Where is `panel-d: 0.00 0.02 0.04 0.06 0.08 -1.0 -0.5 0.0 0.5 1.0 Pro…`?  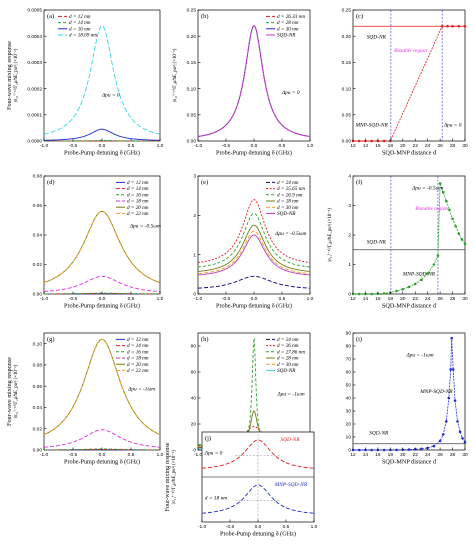
panel-d: 0.00 0.02 0.04 0.06 0.08 -1.0 -0.5 0.0 0.5 1.0 Pro… is located at coordinates (98, 242).